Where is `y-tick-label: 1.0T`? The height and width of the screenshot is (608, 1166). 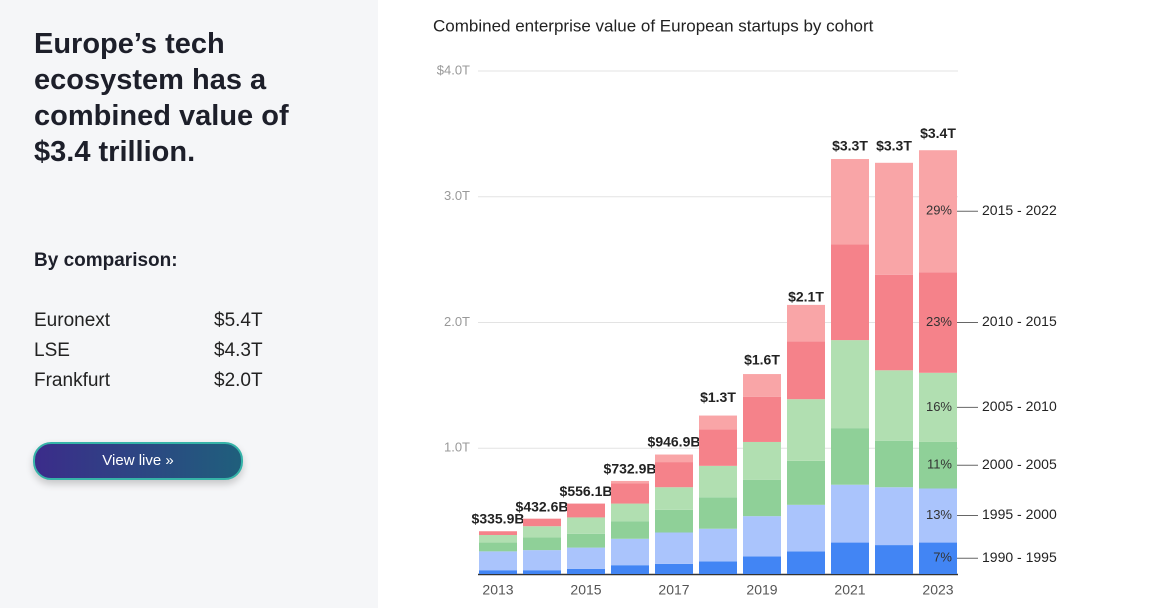
y-tick-label: 1.0T is located at coordinates (457, 447).